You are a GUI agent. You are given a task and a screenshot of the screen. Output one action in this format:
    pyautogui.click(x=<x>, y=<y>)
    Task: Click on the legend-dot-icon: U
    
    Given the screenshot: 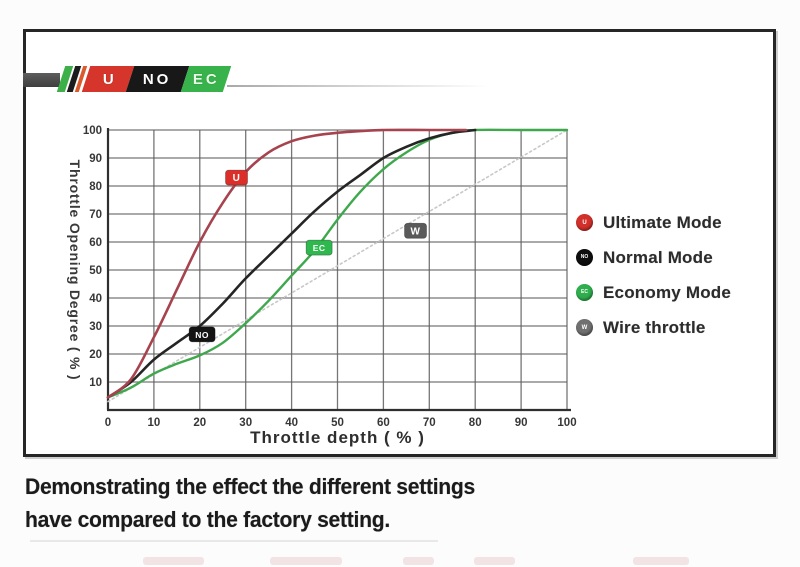 What is the action you would take?
    pyautogui.click(x=584, y=222)
    